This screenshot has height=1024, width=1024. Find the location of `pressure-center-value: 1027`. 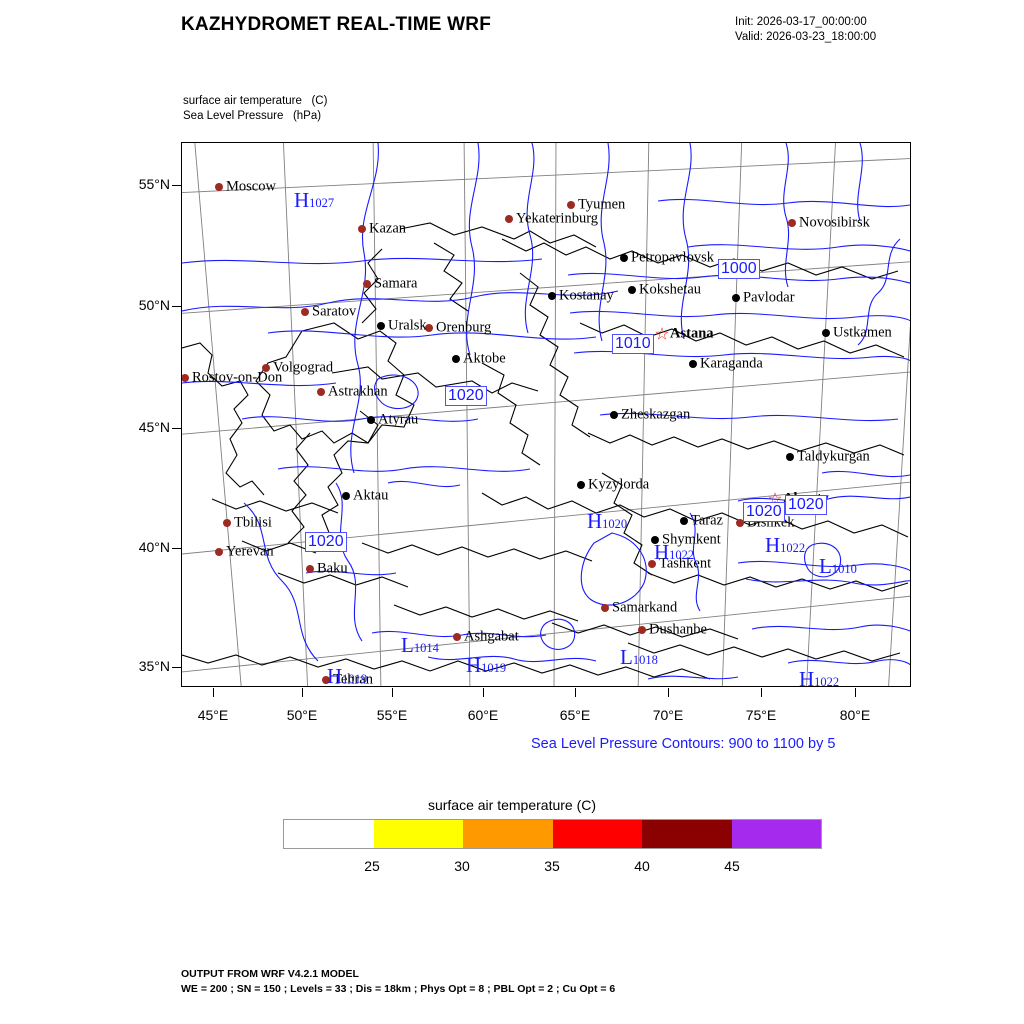

pressure-center-value: 1027 is located at coordinates (322, 203).